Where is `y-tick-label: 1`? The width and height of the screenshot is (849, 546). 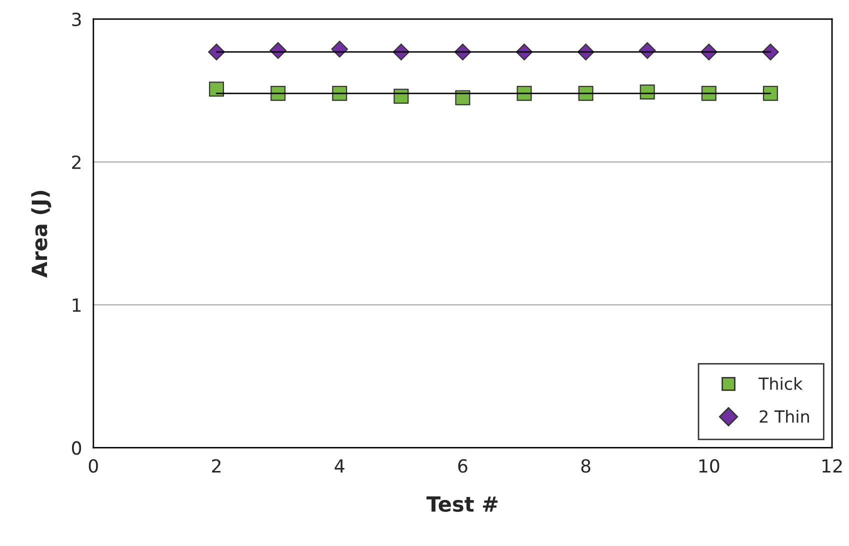 y-tick-label: 1 is located at coordinates (76, 305).